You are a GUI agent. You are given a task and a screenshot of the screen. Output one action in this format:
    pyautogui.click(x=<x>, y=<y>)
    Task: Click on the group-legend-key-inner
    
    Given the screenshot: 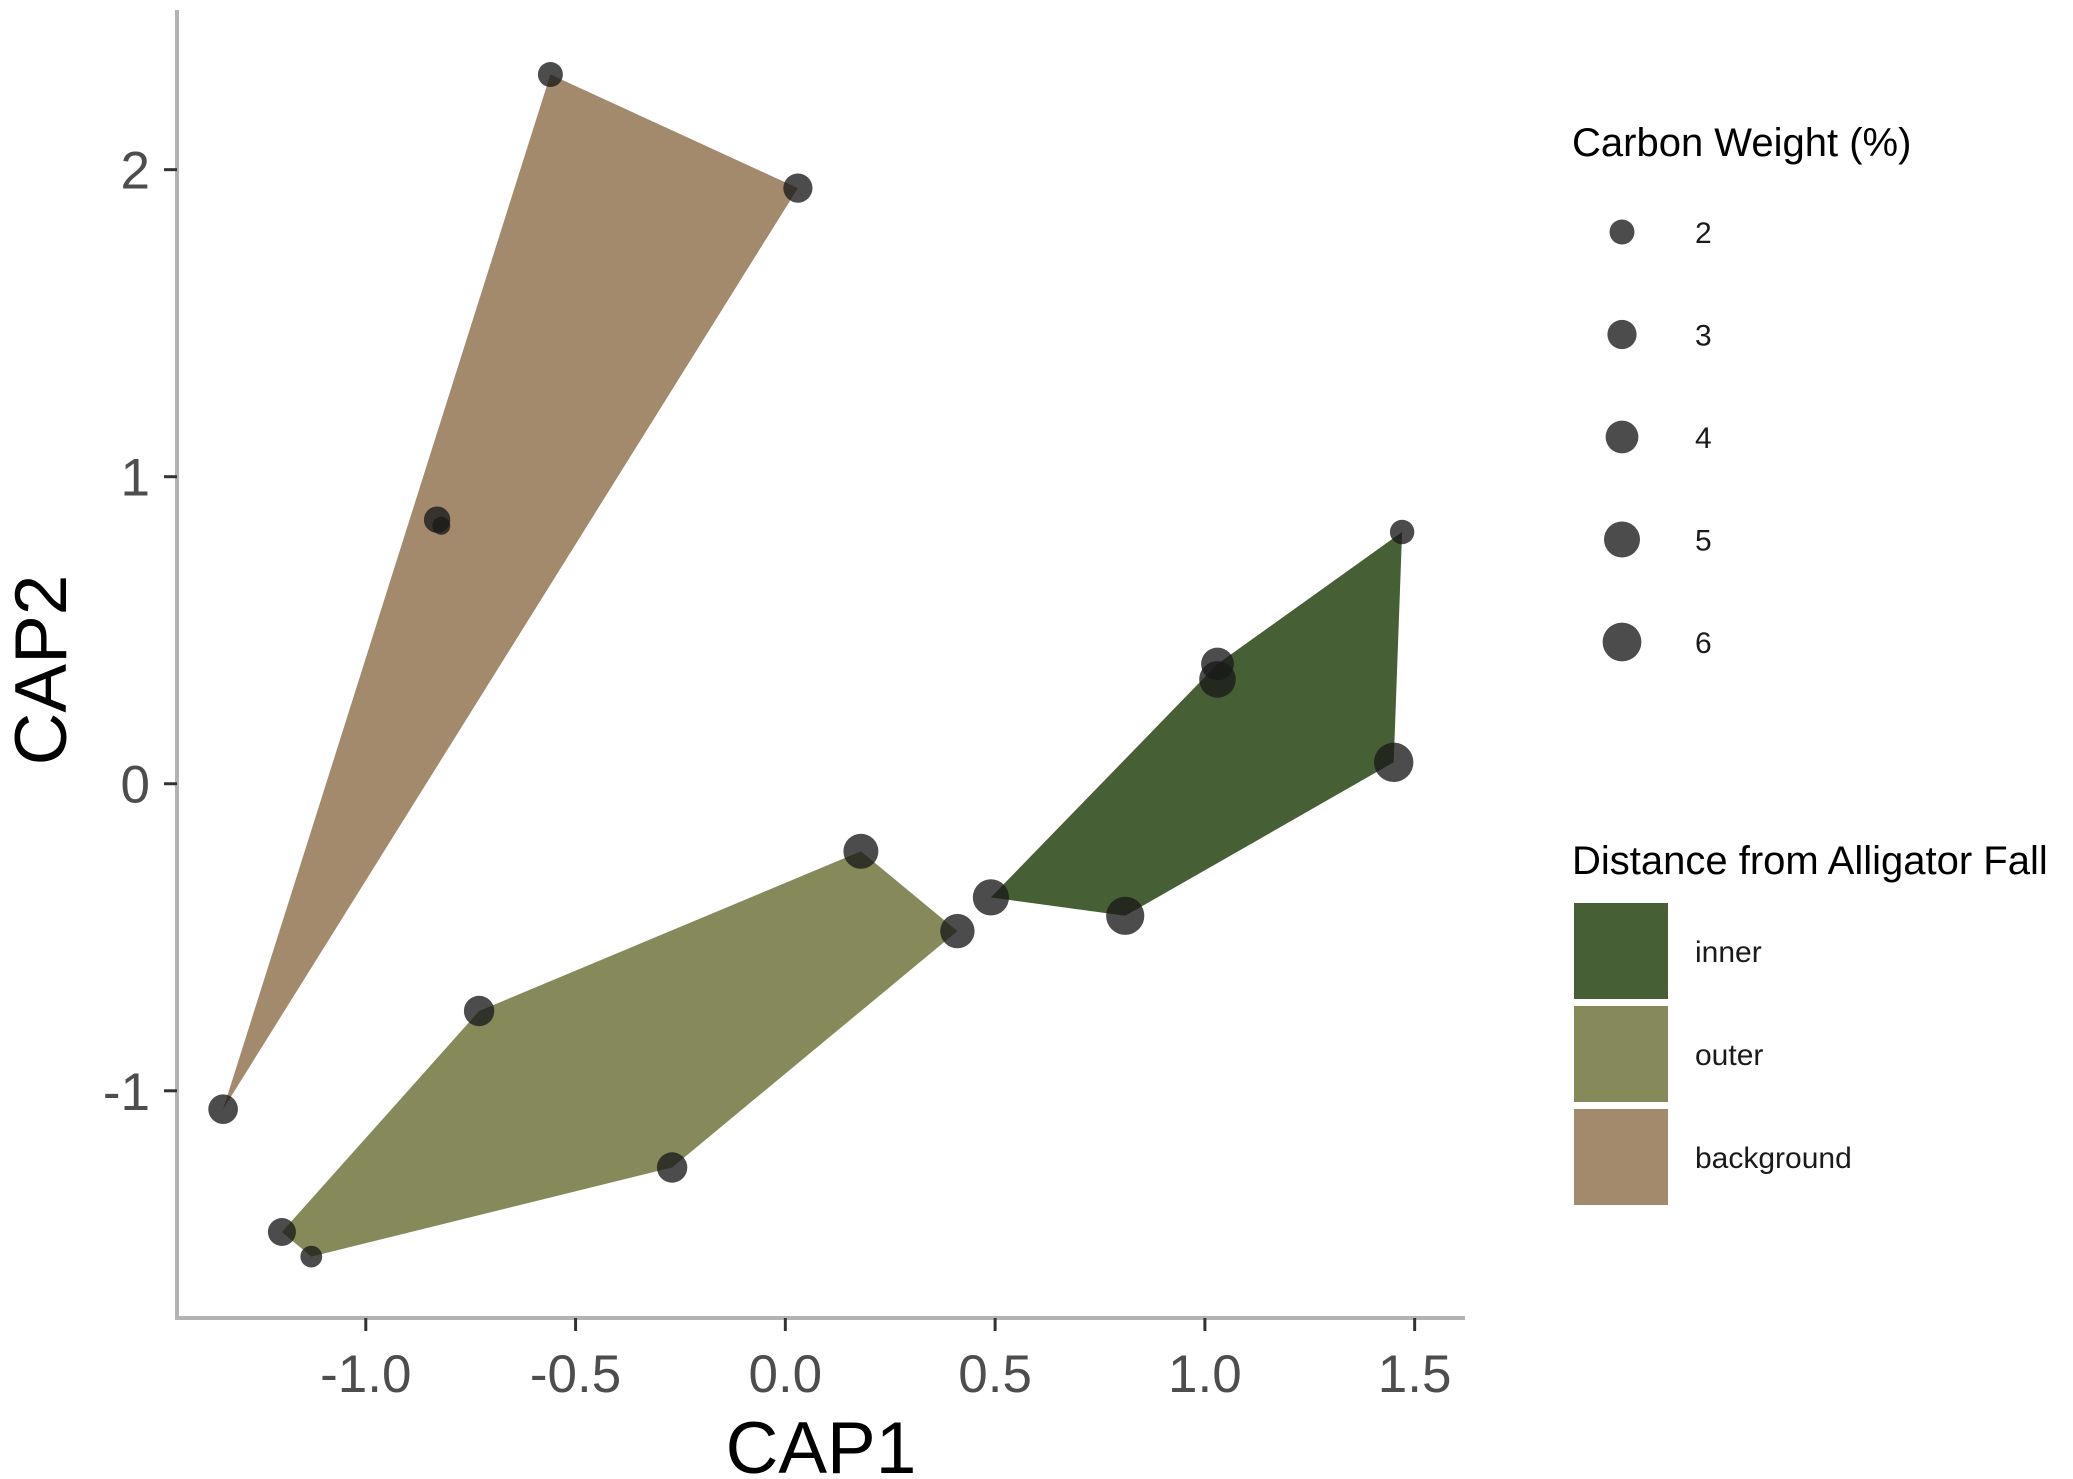 What is the action you would take?
    pyautogui.click(x=1621, y=951)
    